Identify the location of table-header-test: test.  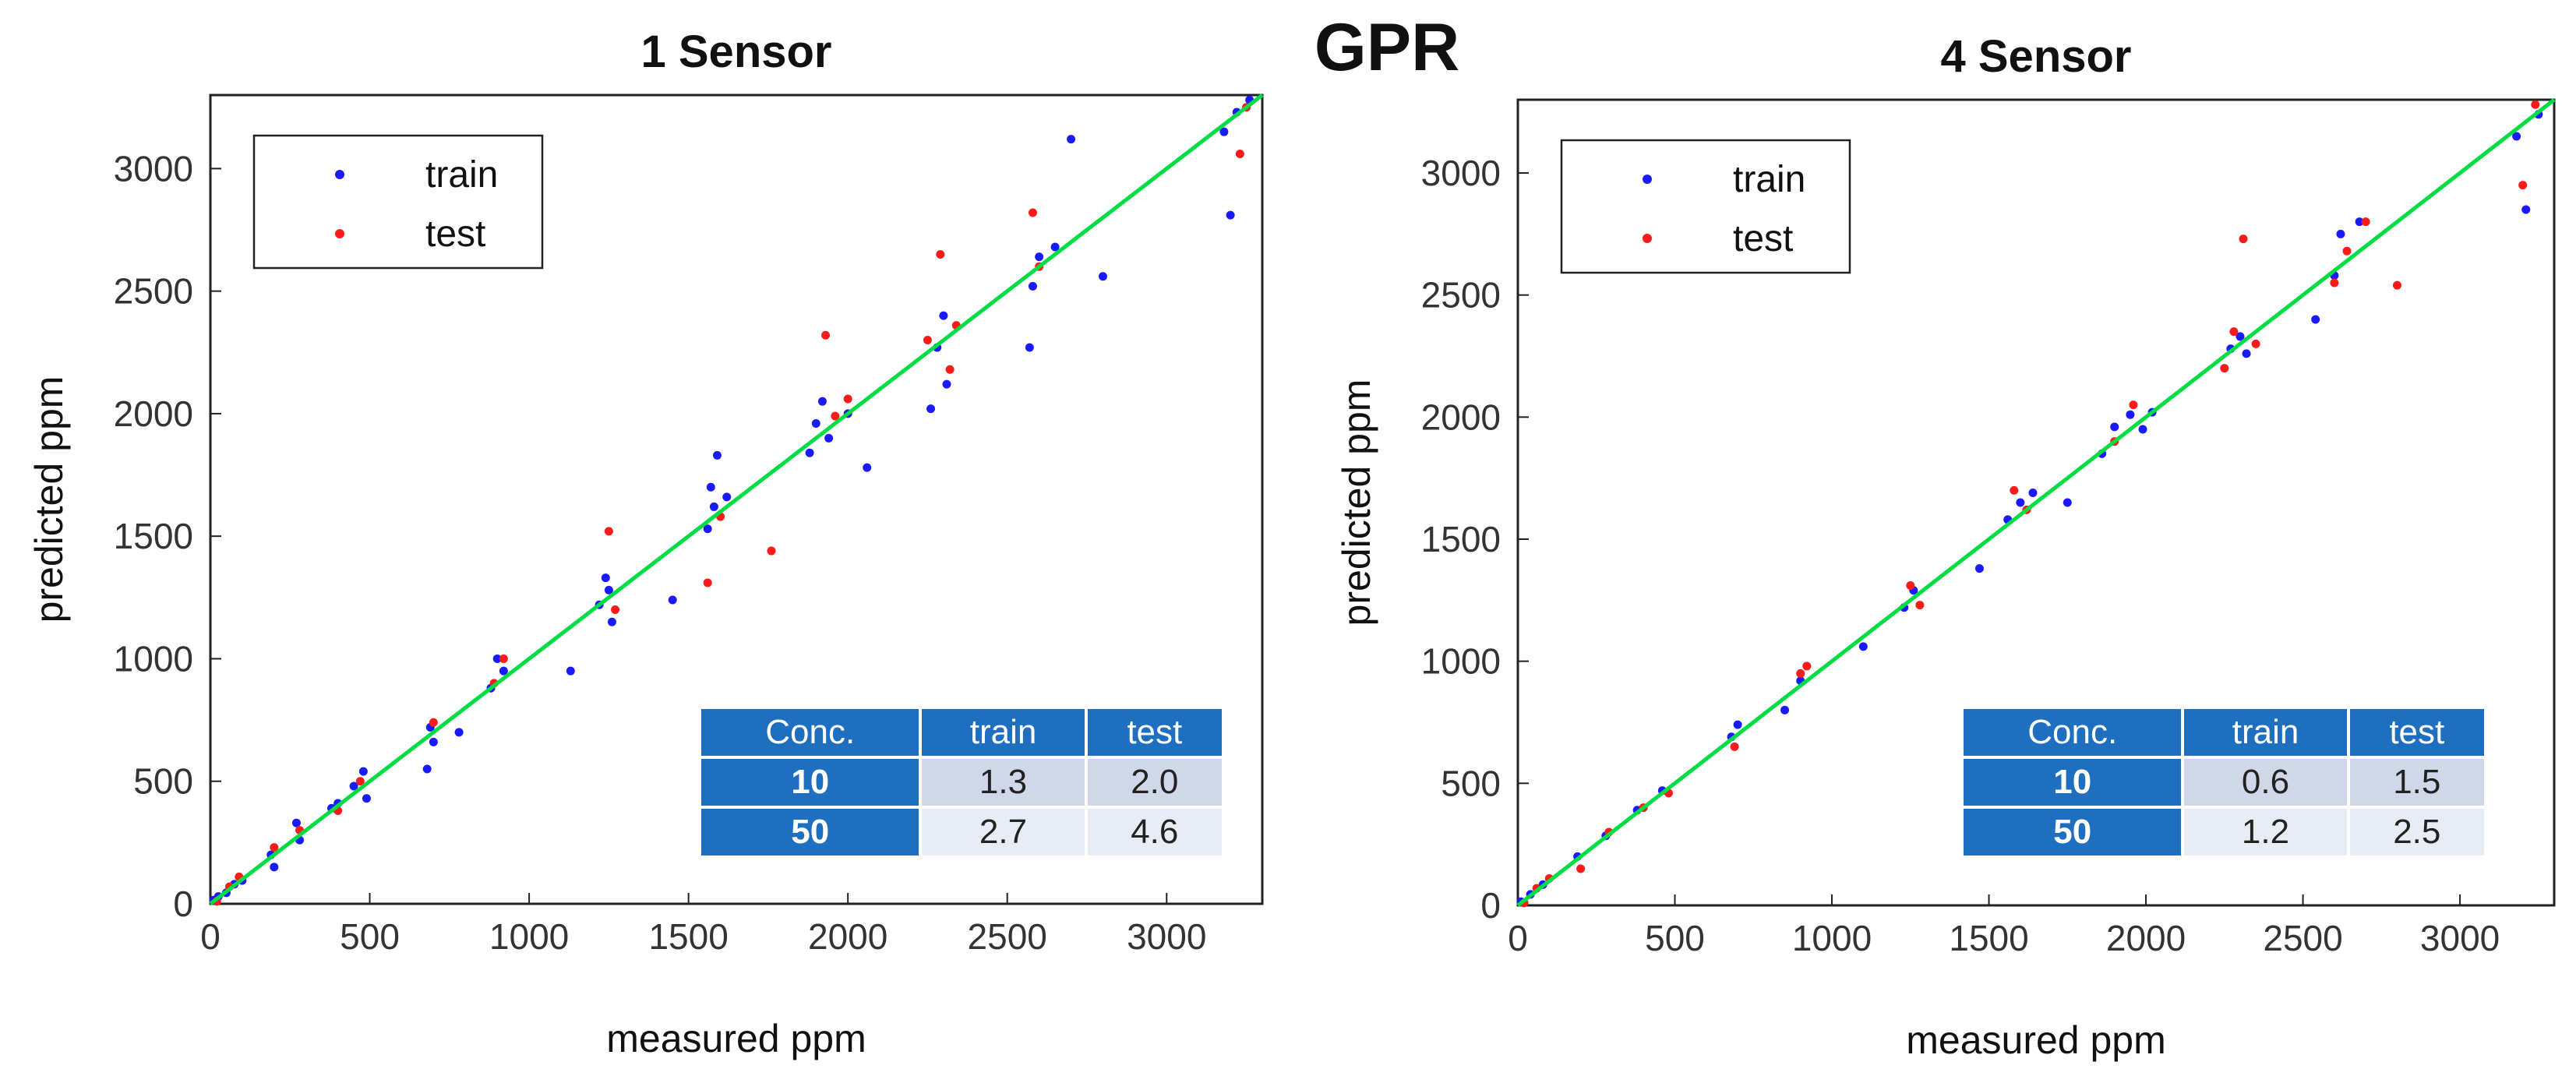
(1154, 732).